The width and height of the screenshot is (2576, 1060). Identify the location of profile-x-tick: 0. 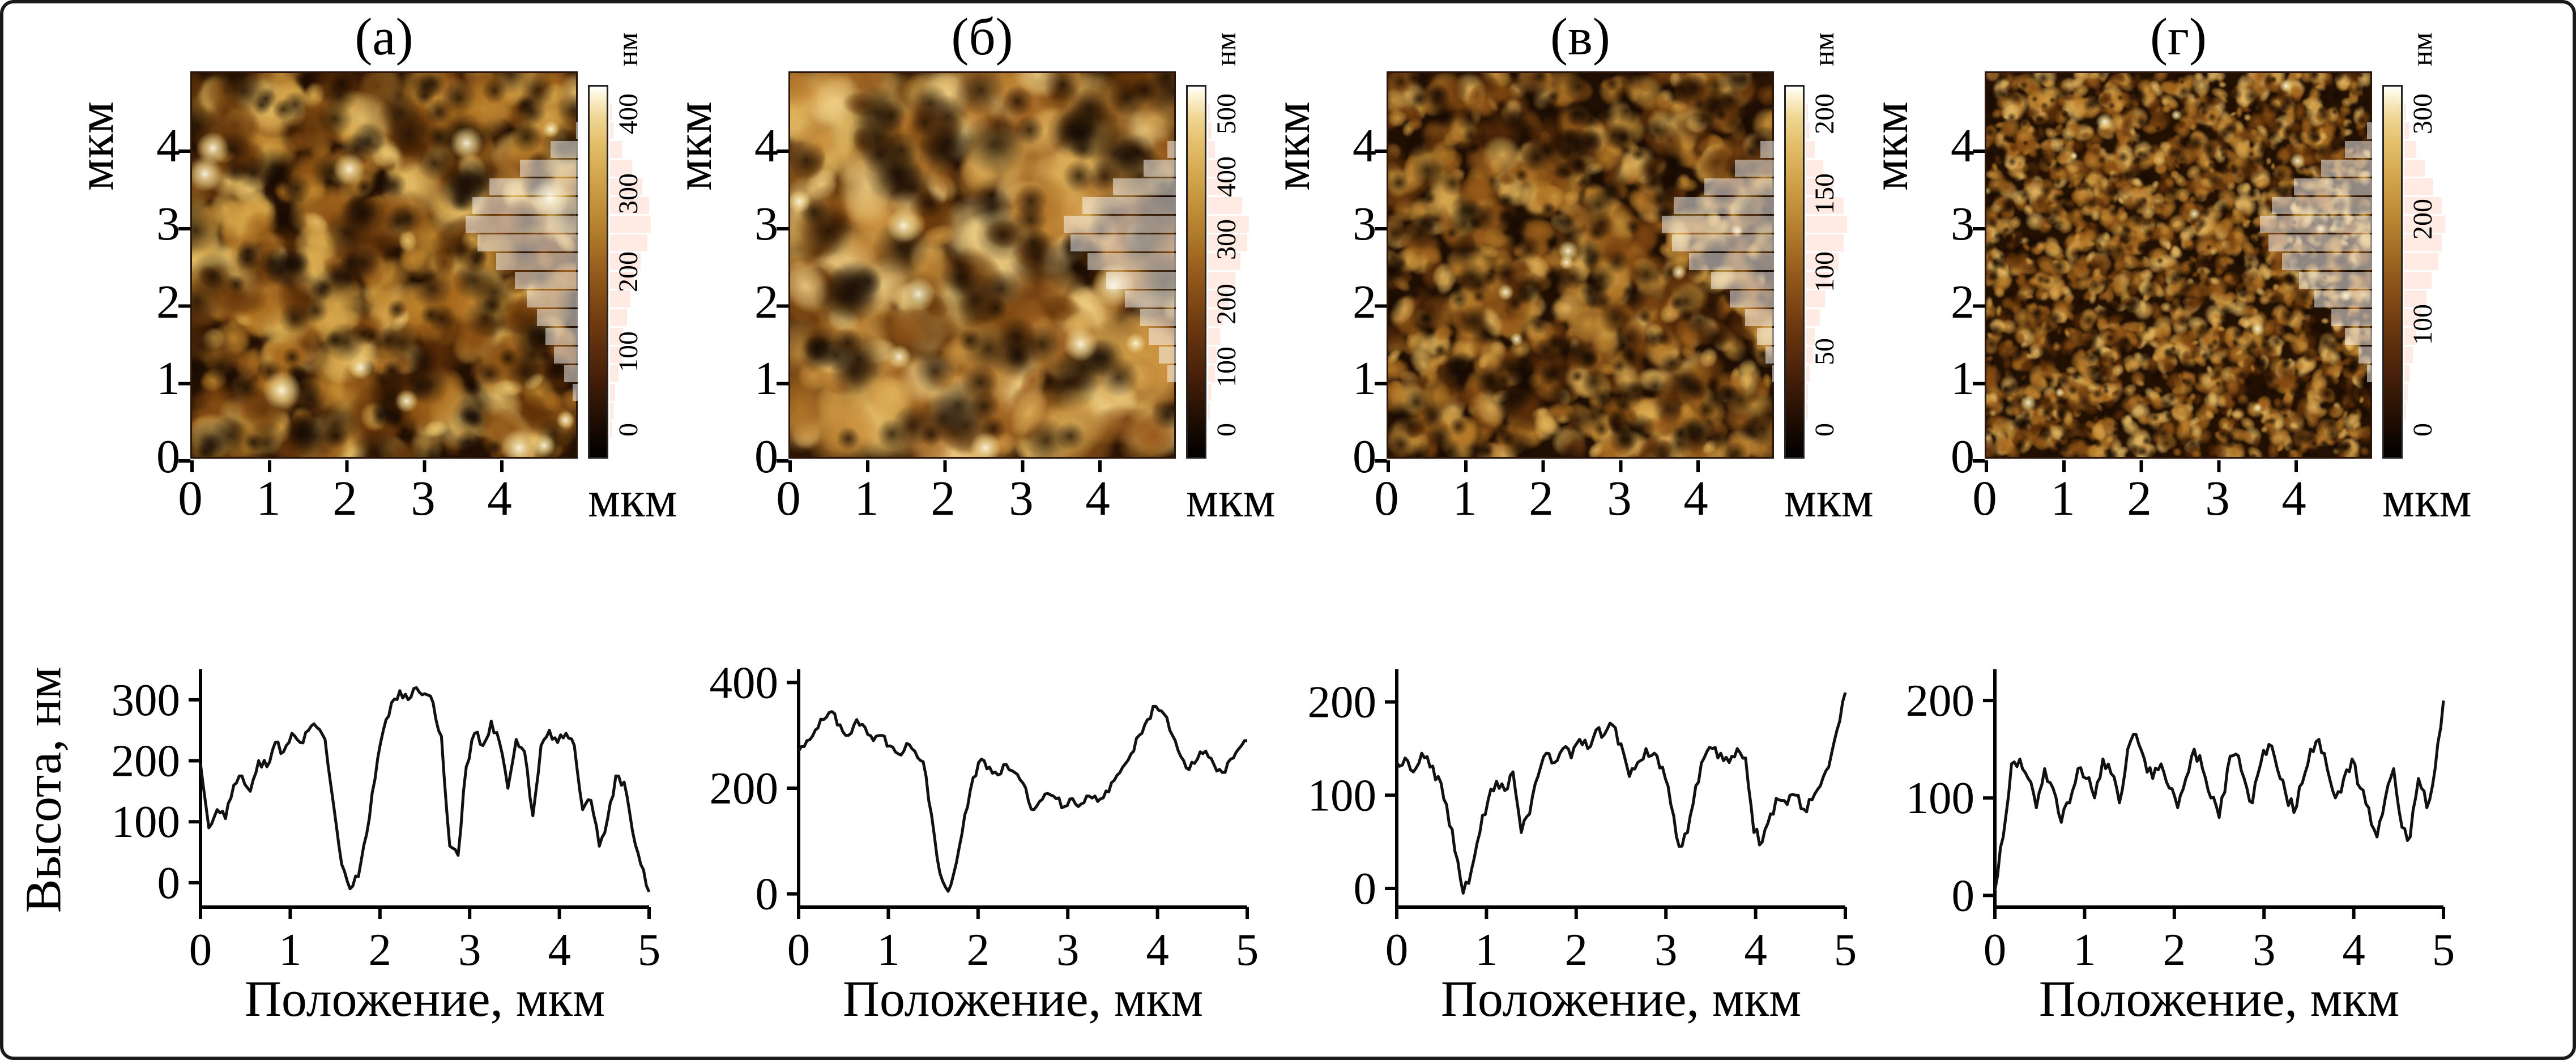
(1397, 949).